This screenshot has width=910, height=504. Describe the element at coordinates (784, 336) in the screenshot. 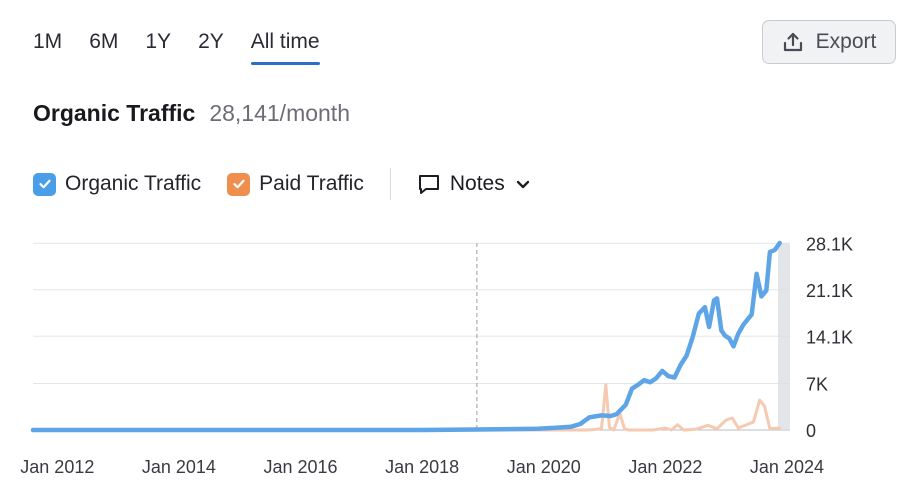

I see `hover-band` at that location.